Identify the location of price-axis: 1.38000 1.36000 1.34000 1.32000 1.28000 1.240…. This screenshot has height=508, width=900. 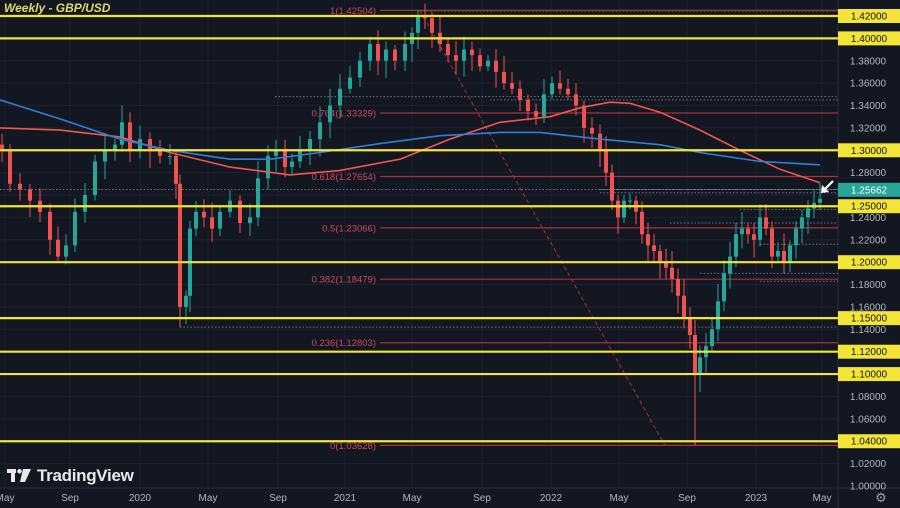
(869, 250).